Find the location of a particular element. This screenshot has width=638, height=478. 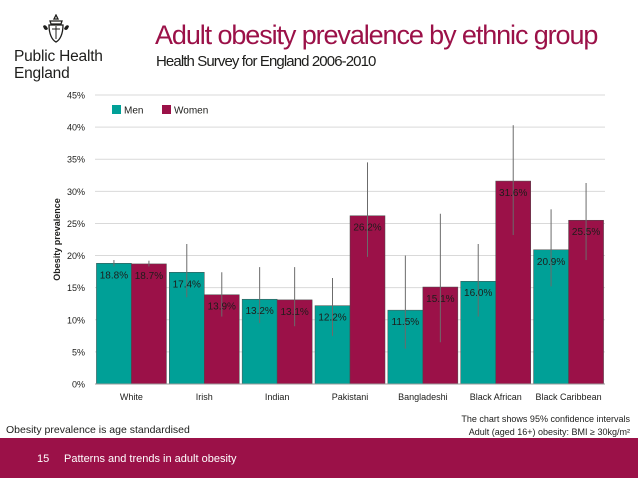

bar-men is located at coordinates (114, 324).